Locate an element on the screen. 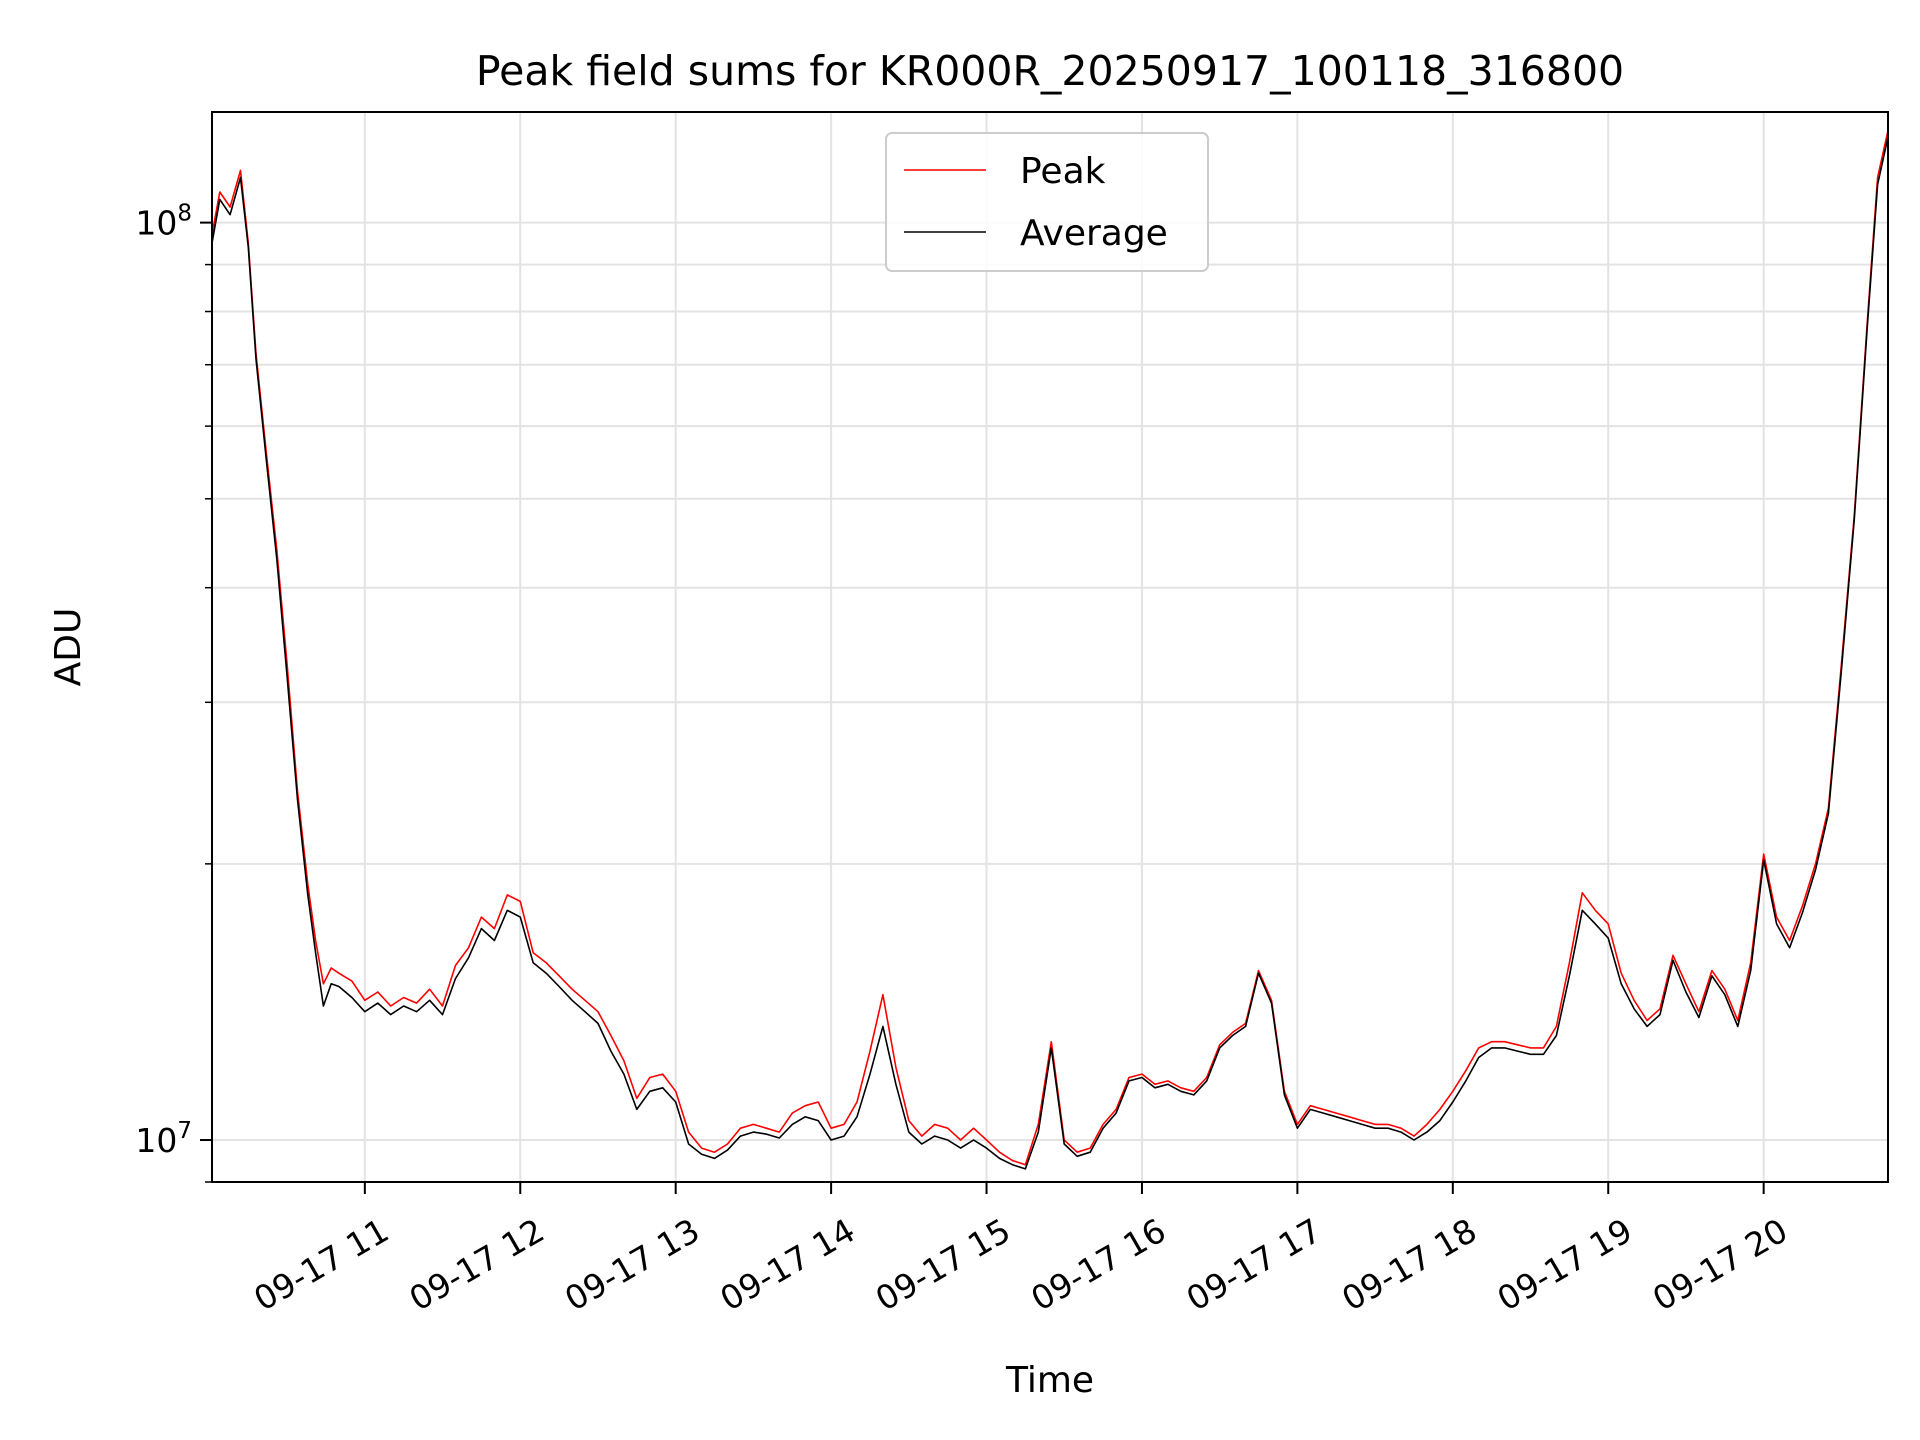 The image size is (1920, 1440). x-tick-label: 09-17 17 is located at coordinates (1254, 1265).